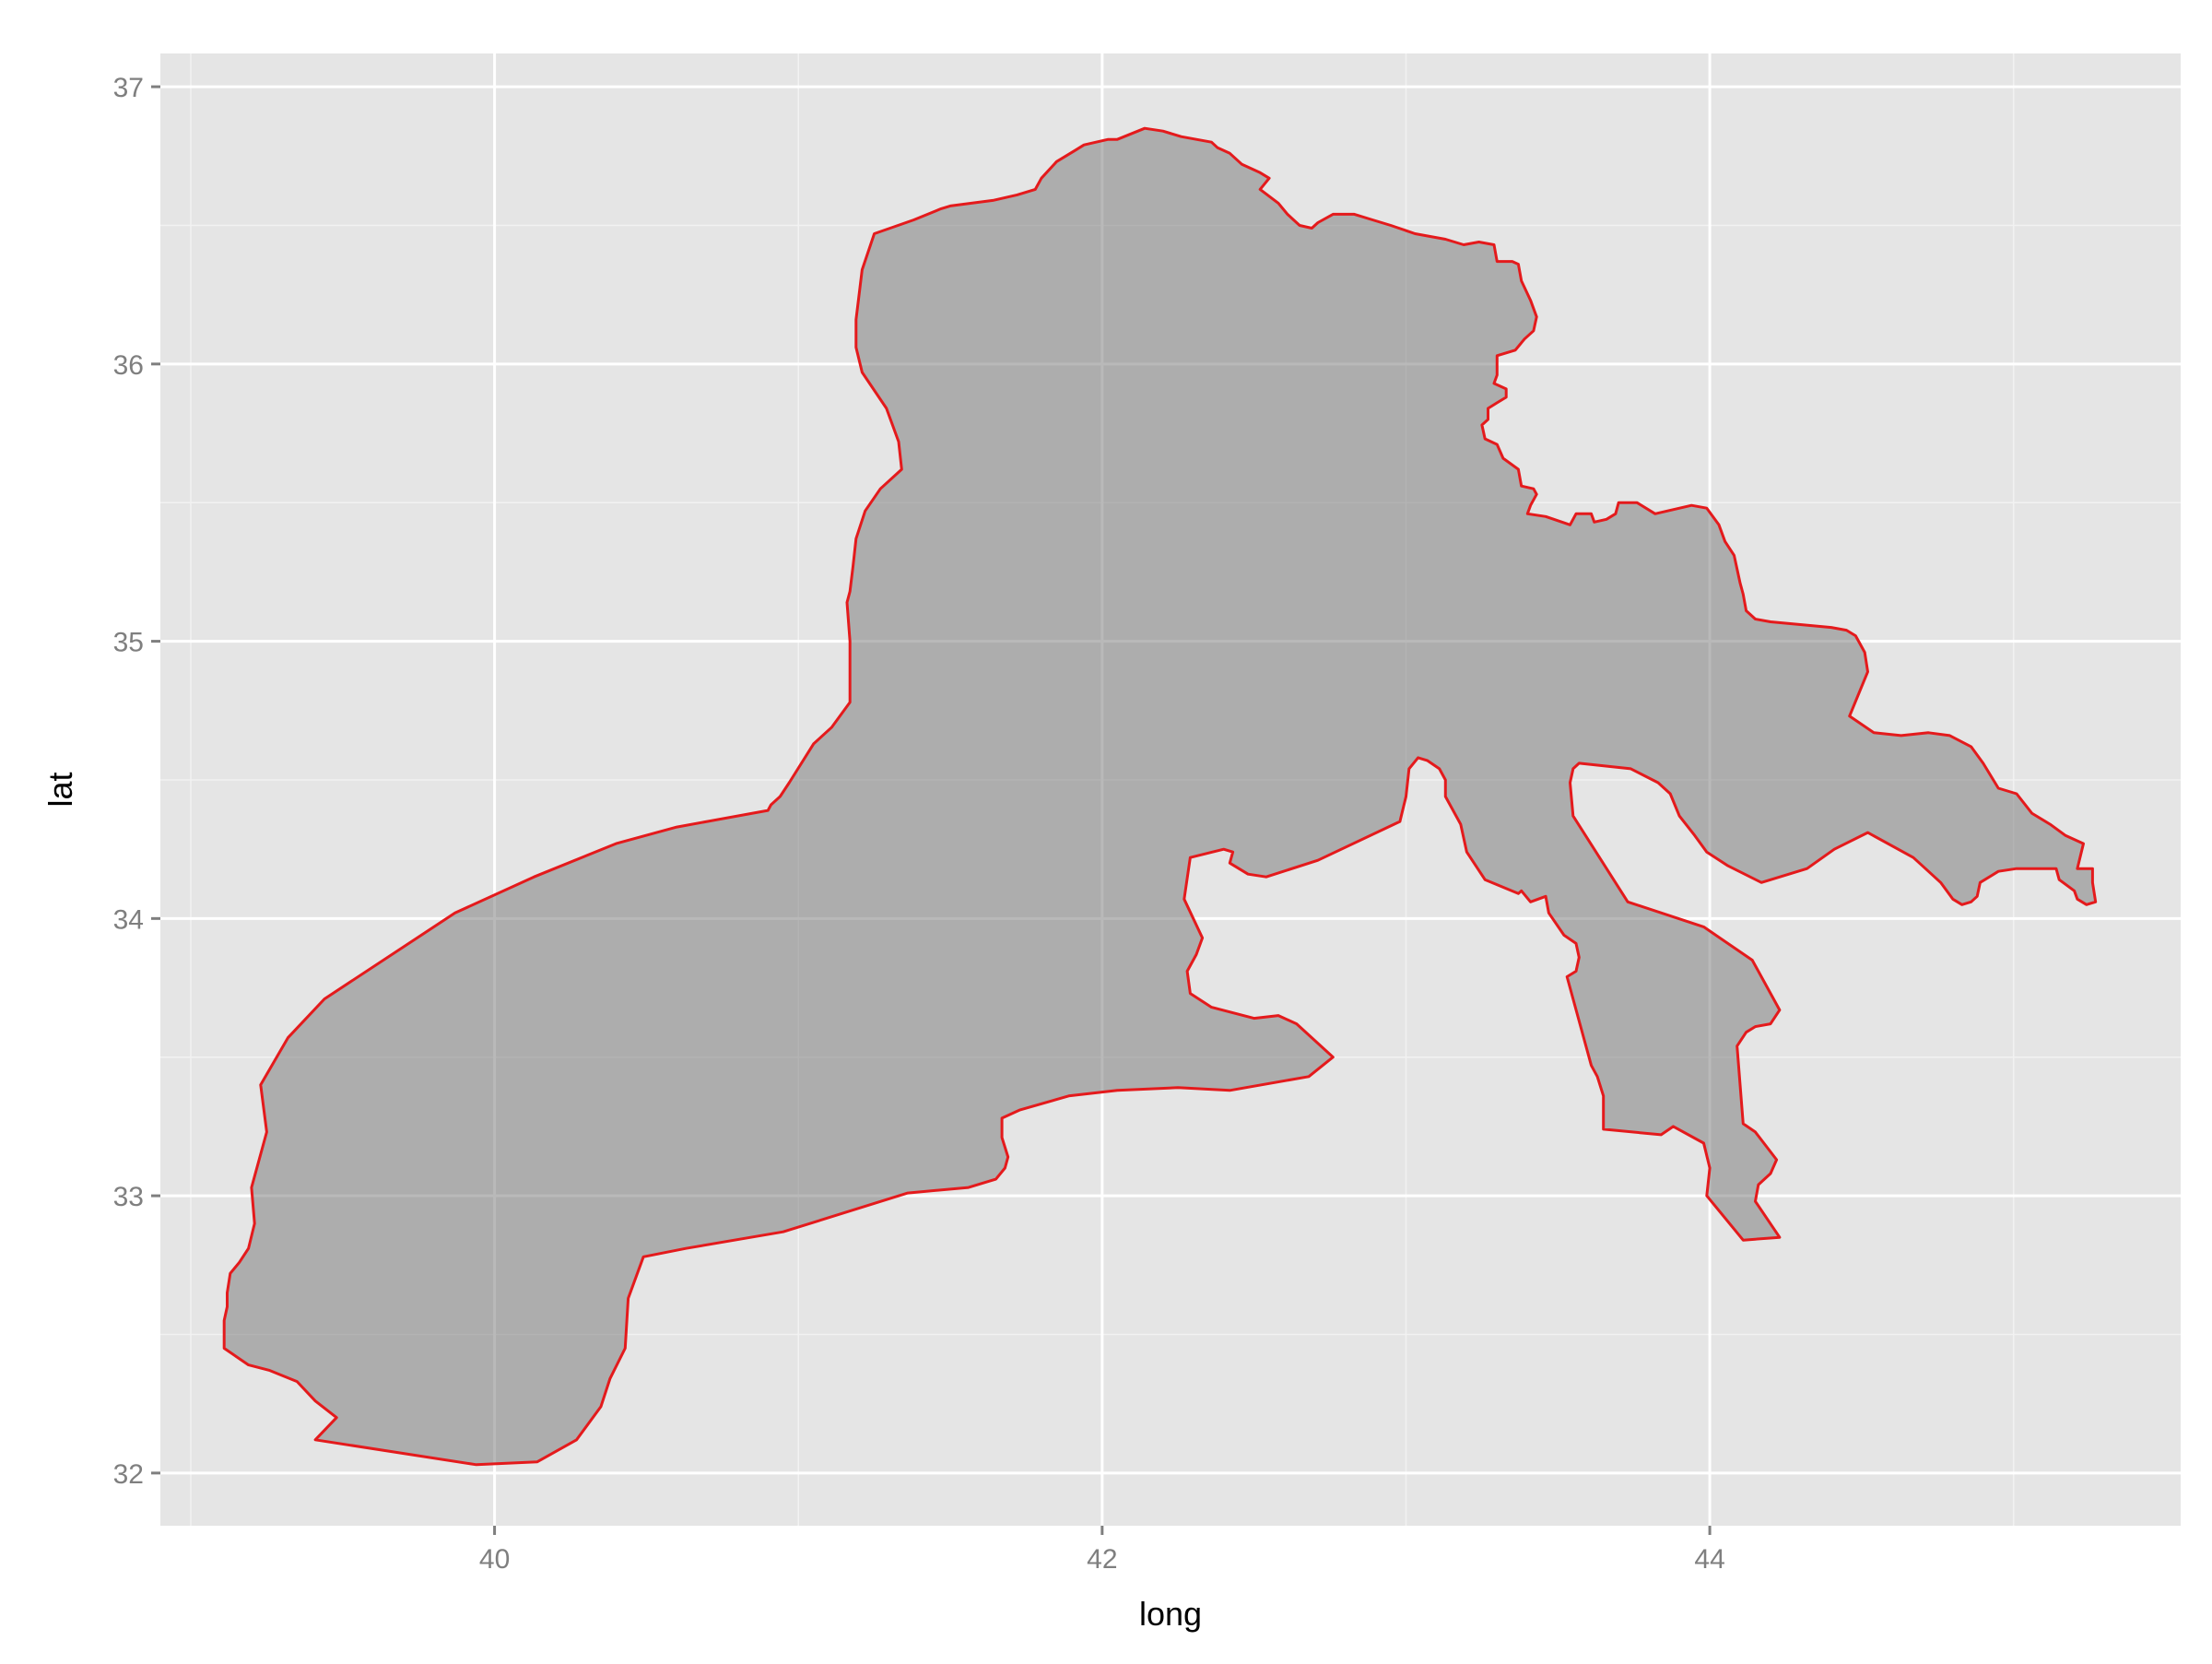  What do you see at coordinates (128, 1197) in the screenshot?
I see `y-tick-label: 33` at bounding box center [128, 1197].